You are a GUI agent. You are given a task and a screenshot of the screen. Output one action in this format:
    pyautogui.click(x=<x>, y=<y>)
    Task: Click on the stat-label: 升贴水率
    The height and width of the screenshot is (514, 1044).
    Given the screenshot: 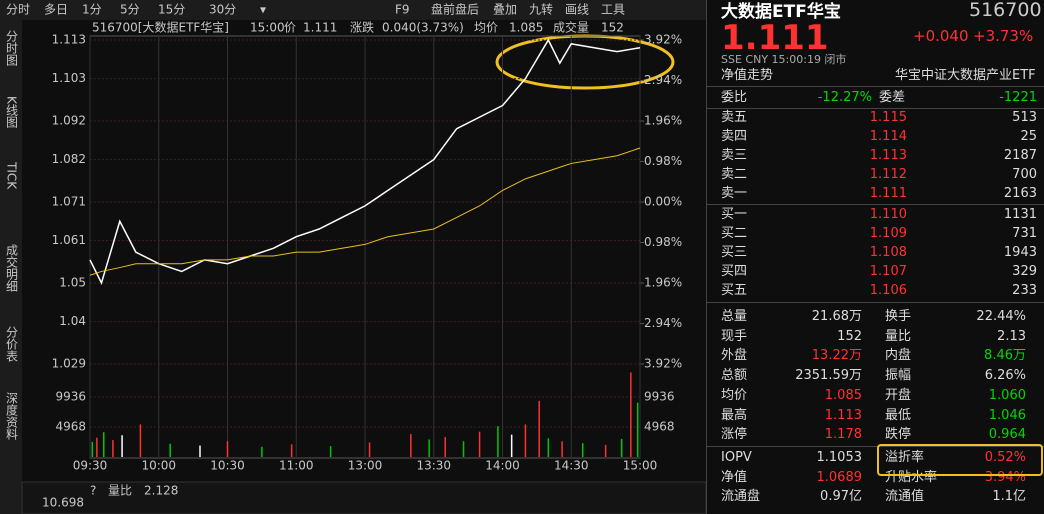 What is the action you would take?
    pyautogui.click(x=911, y=477)
    